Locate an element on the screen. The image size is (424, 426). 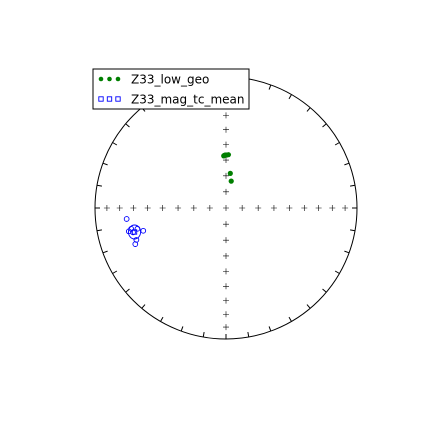
data-layer is located at coordinates (178, 199).